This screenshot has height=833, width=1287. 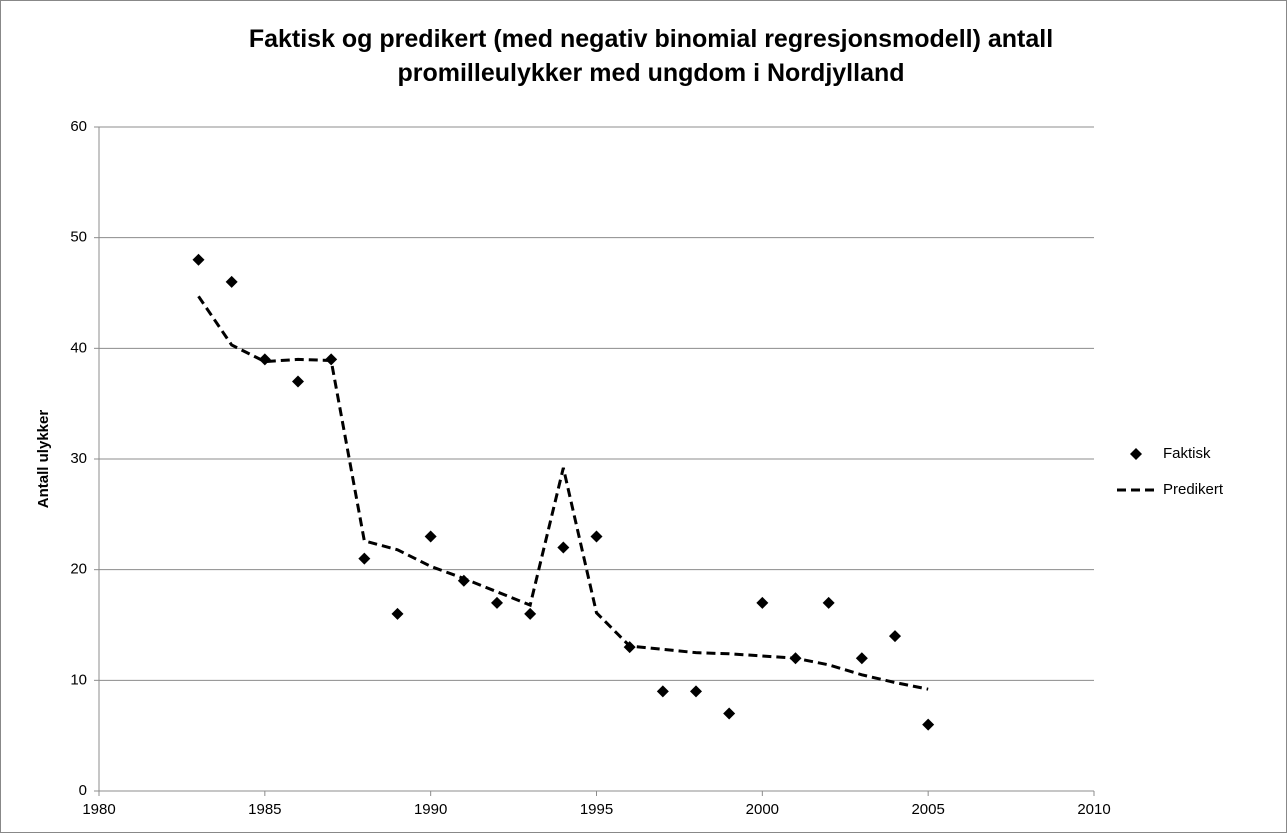 I want to click on y-tick-label: 60, so click(x=78, y=126).